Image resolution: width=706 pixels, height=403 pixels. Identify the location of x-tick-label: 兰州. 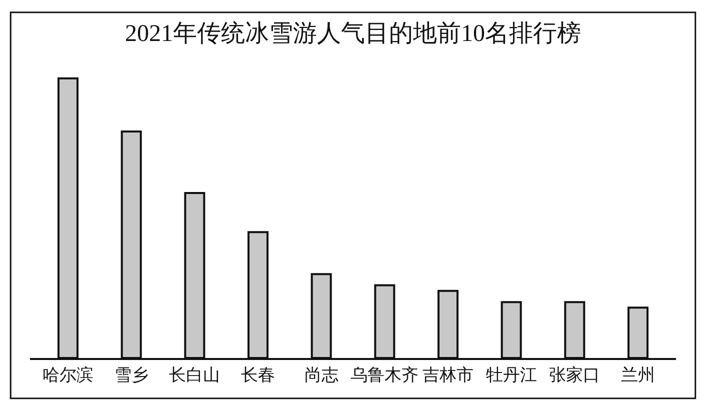
(638, 374).